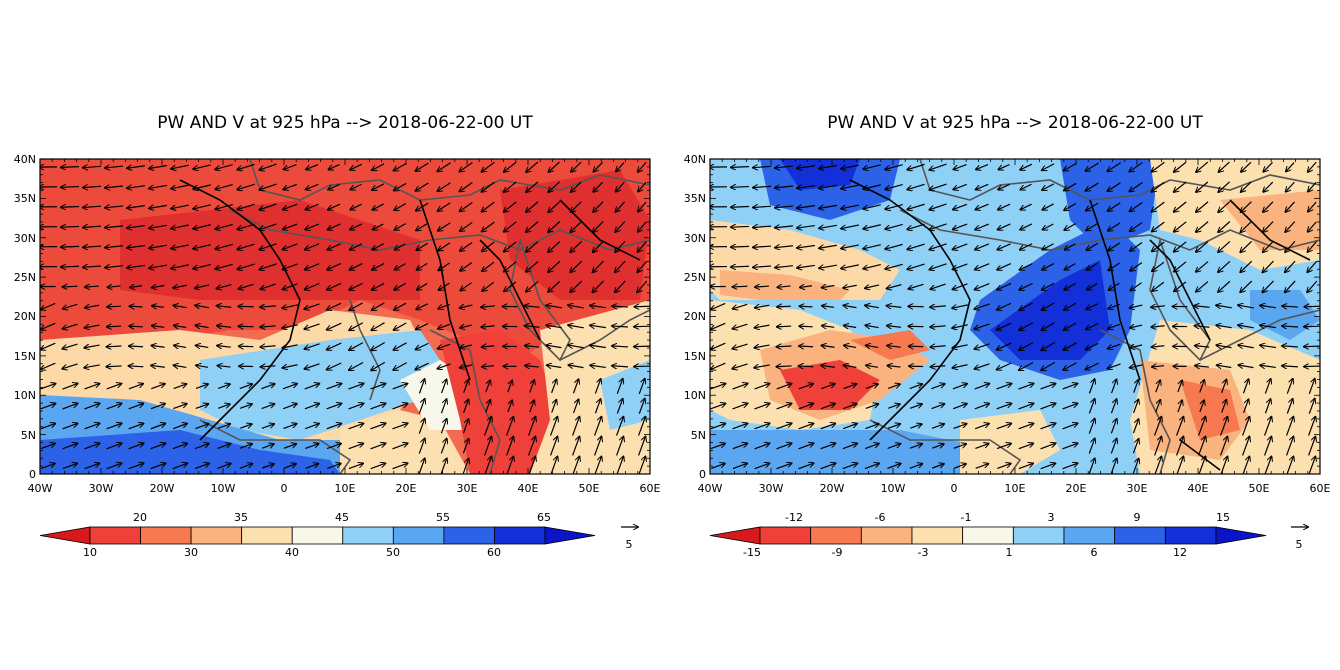  What do you see at coordinates (570, 535) in the screenshot?
I see `left-colorbar-end-right` at bounding box center [570, 535].